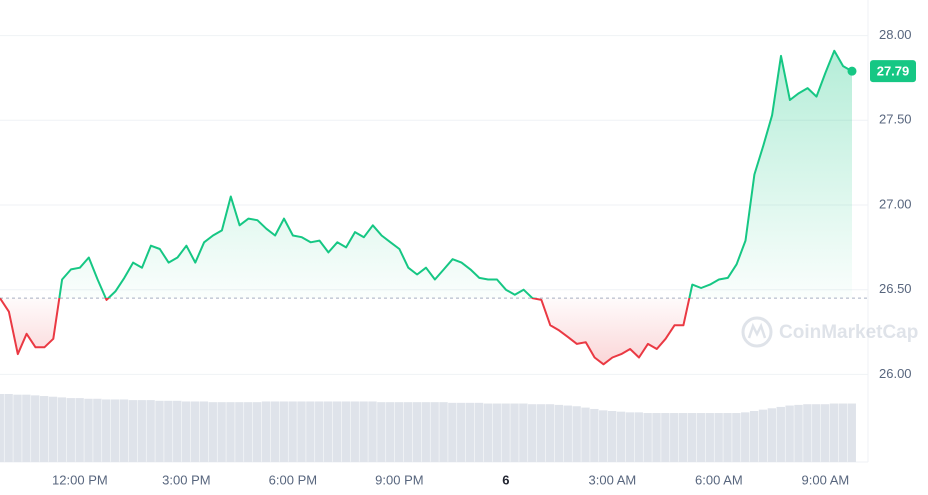 The height and width of the screenshot is (495, 928). What do you see at coordinates (848, 332) in the screenshot?
I see `watermark-text: CoinMarketCap` at bounding box center [848, 332].